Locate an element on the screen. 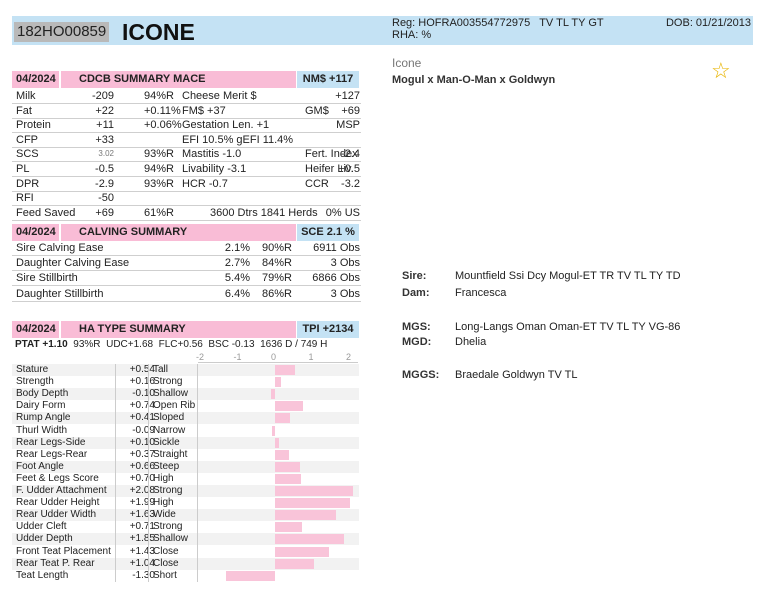  favorite-star-icon: ☆ is located at coordinates (721, 70).